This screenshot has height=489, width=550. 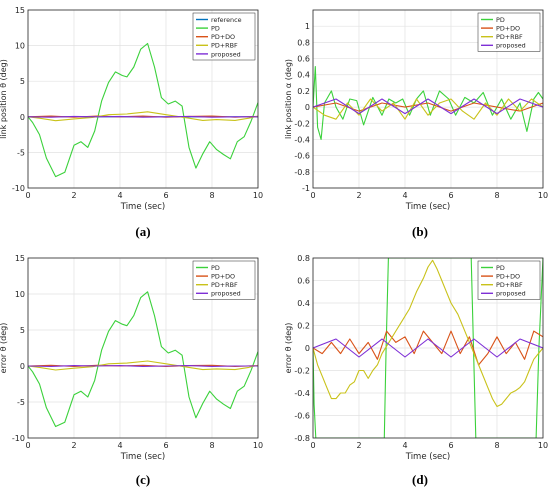 I want to click on y-tick-label: -1, so click(x=306, y=188).